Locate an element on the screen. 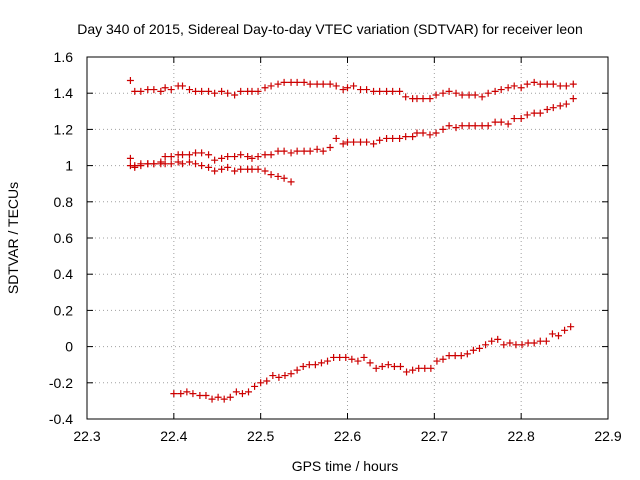  y-tick-label: -0.2 is located at coordinates (61, 383).